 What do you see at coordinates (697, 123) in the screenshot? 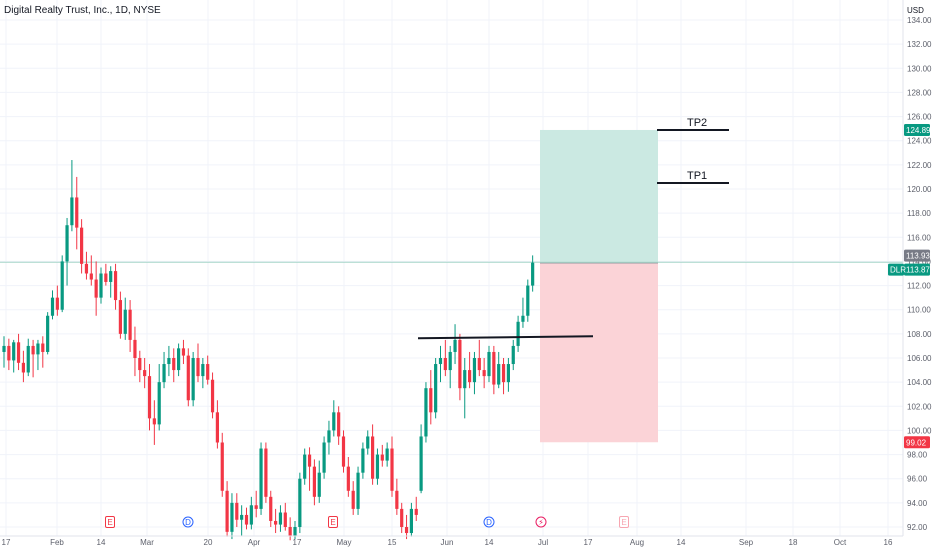
I see `tp-label: TP2` at bounding box center [697, 123].